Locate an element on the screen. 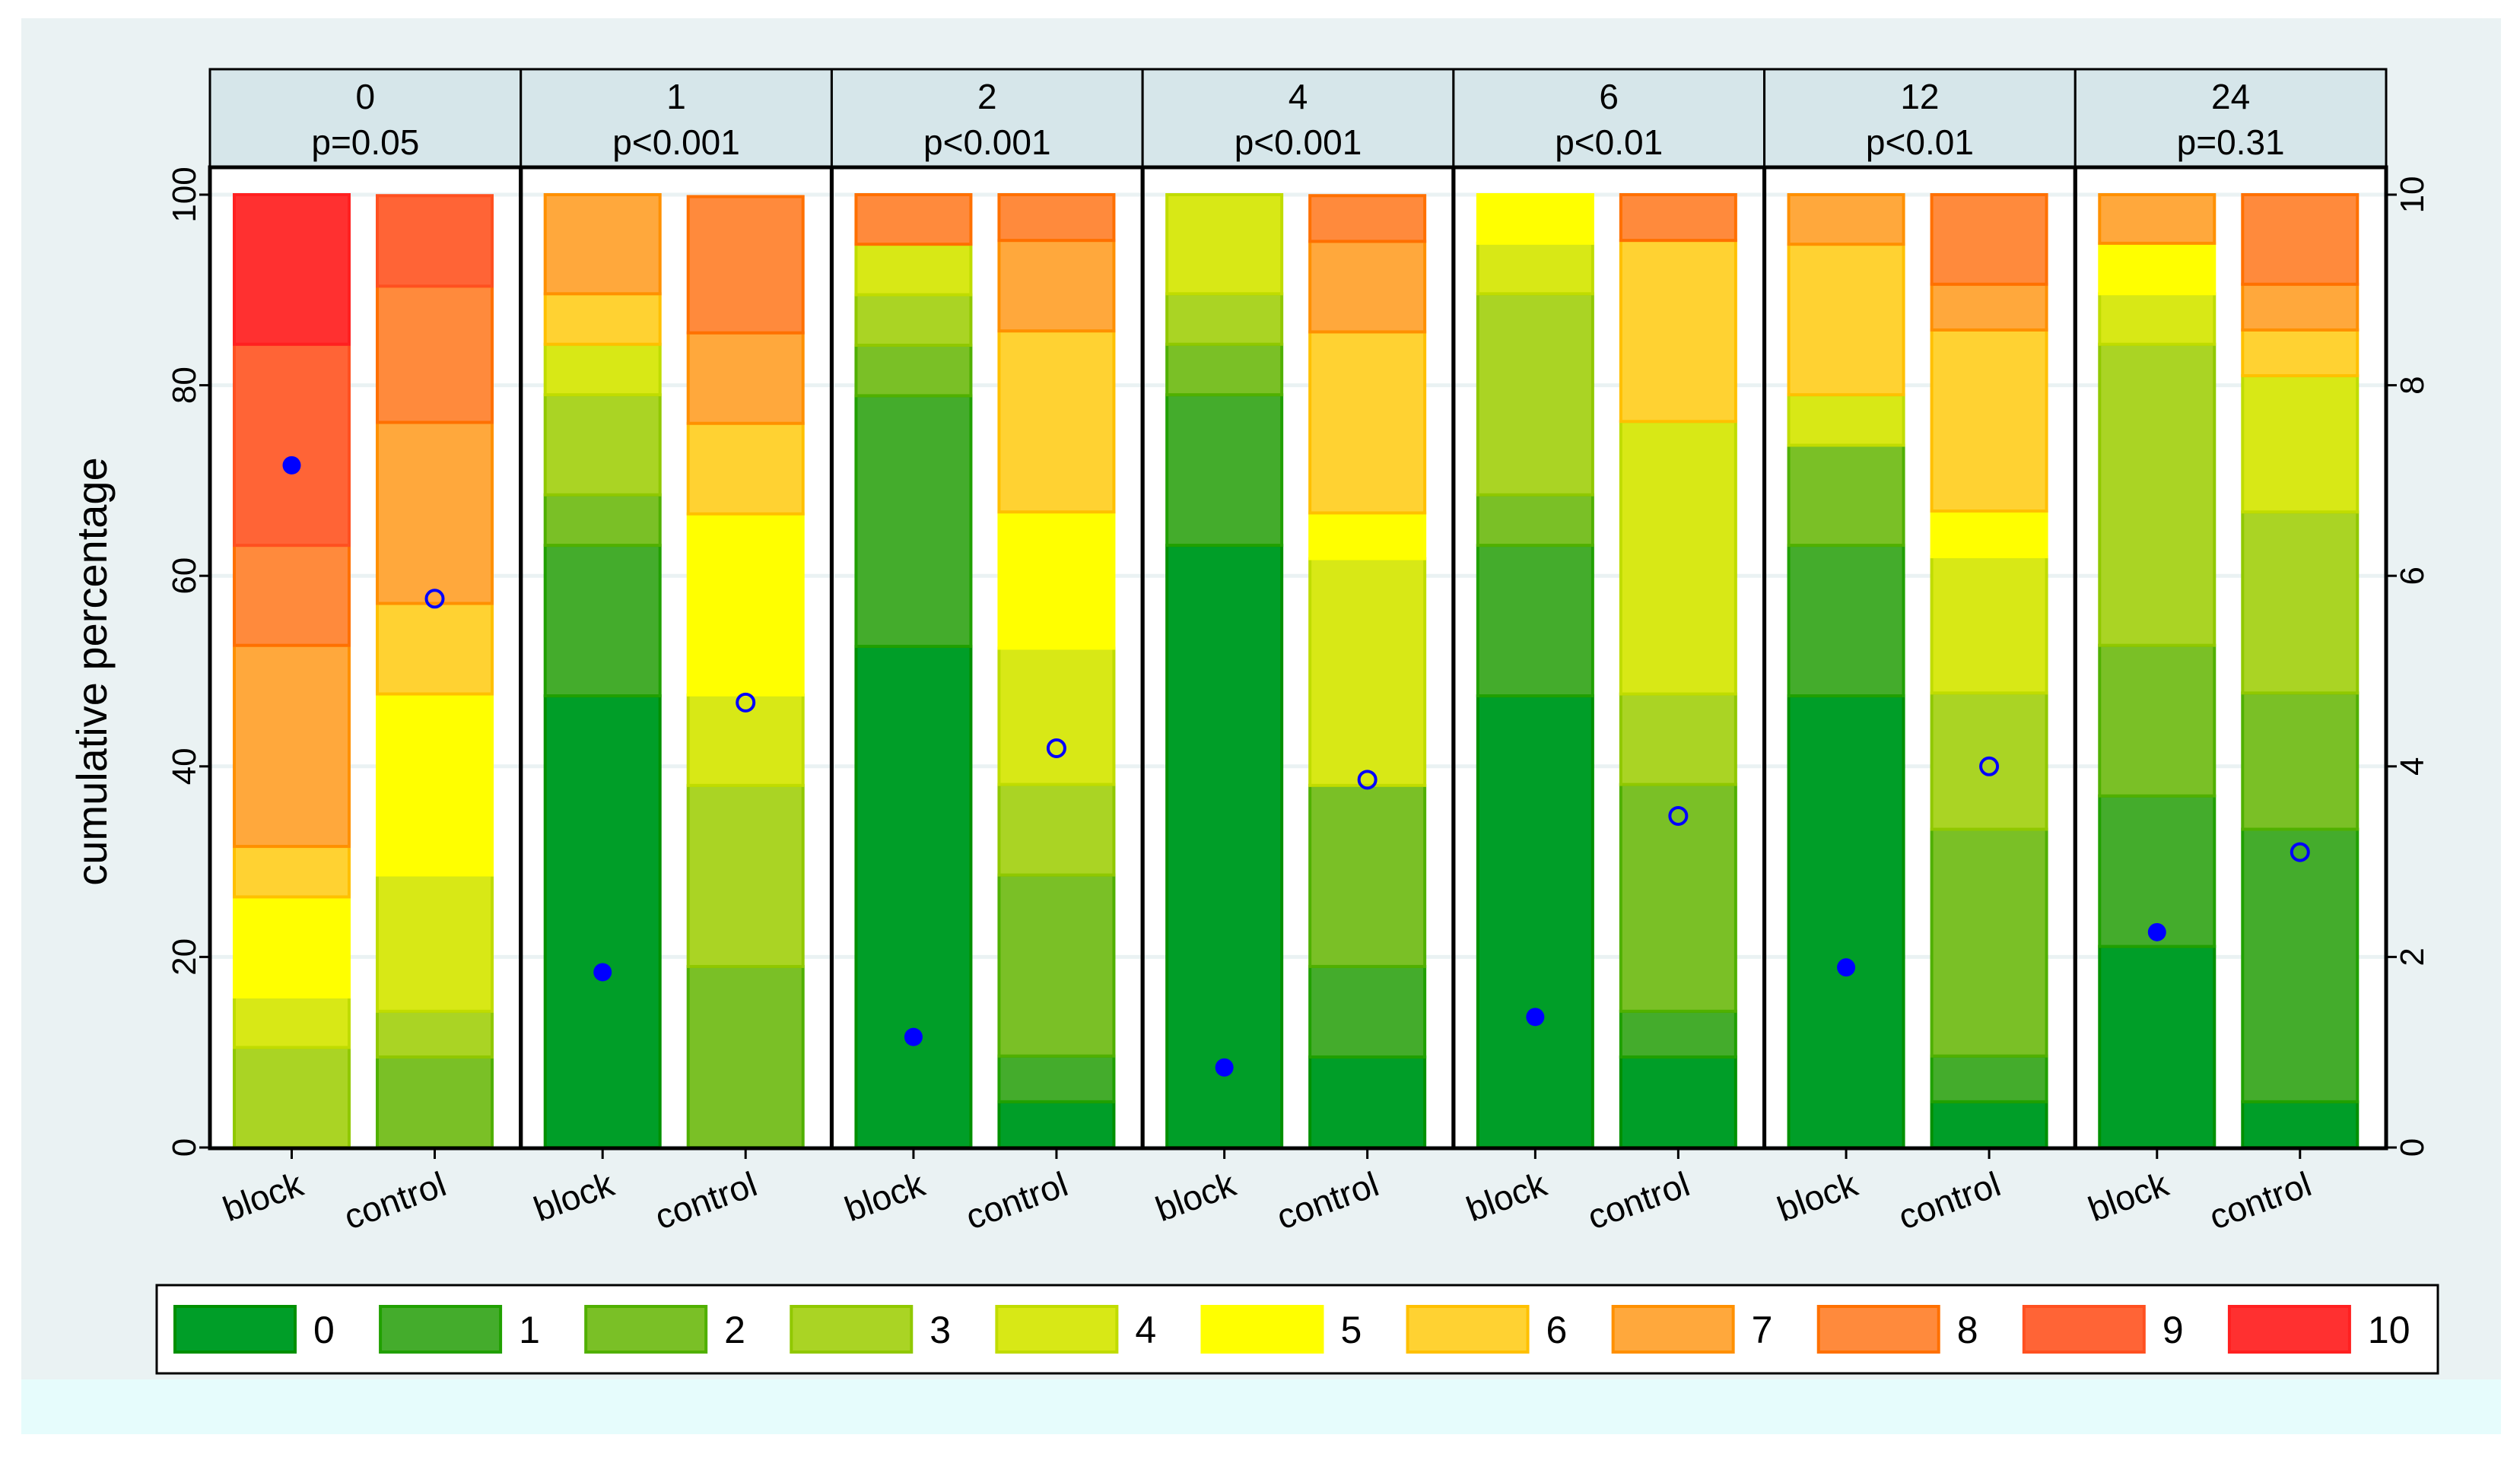  legend-label-2: 2 is located at coordinates (734, 1330).